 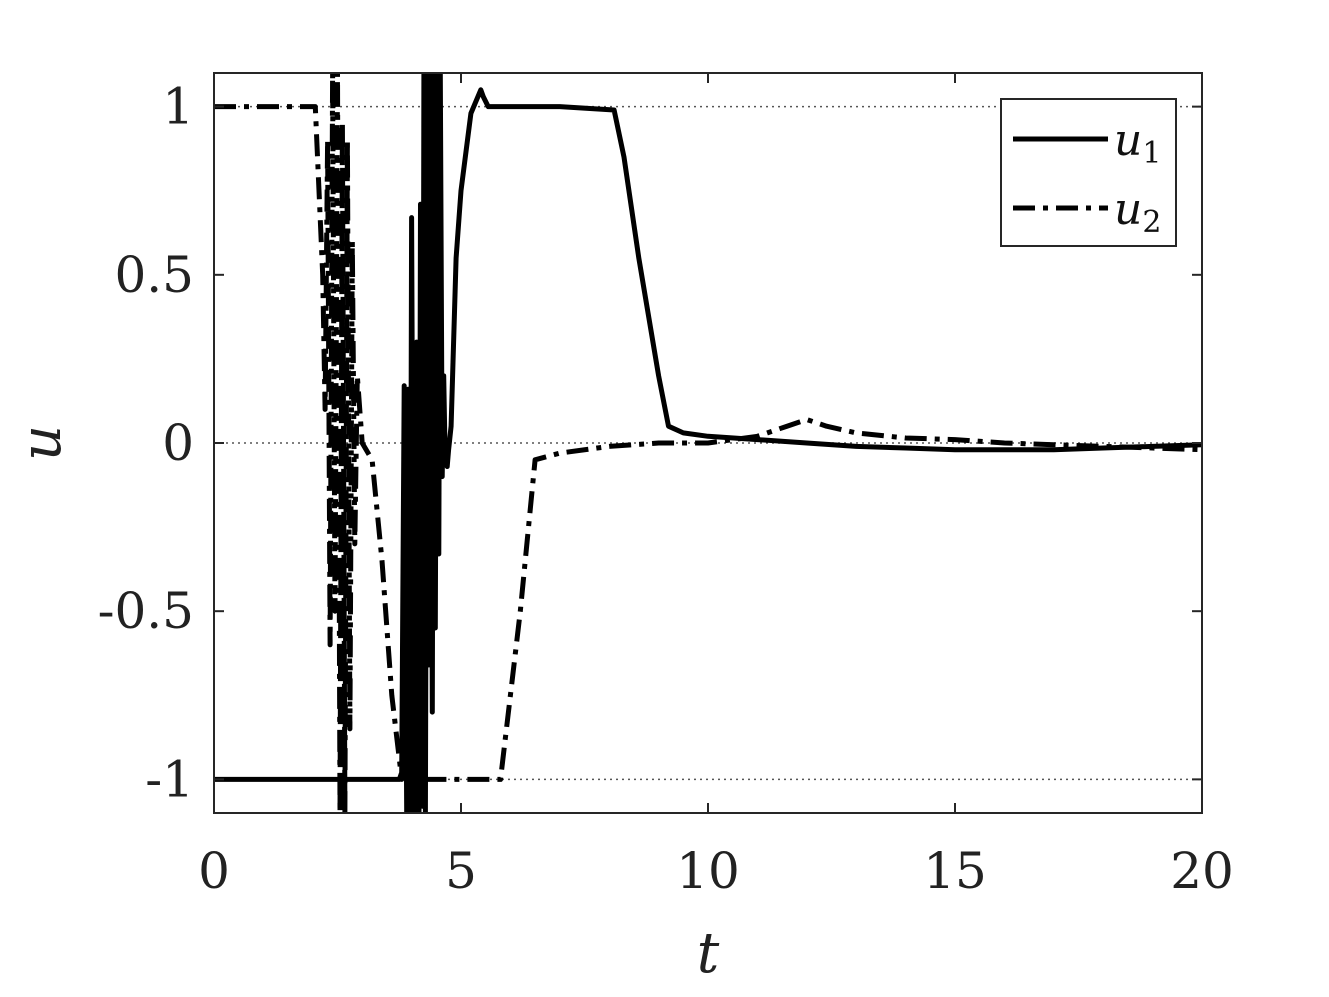 What do you see at coordinates (461, 871) in the screenshot?
I see `x-tick-label: 5` at bounding box center [461, 871].